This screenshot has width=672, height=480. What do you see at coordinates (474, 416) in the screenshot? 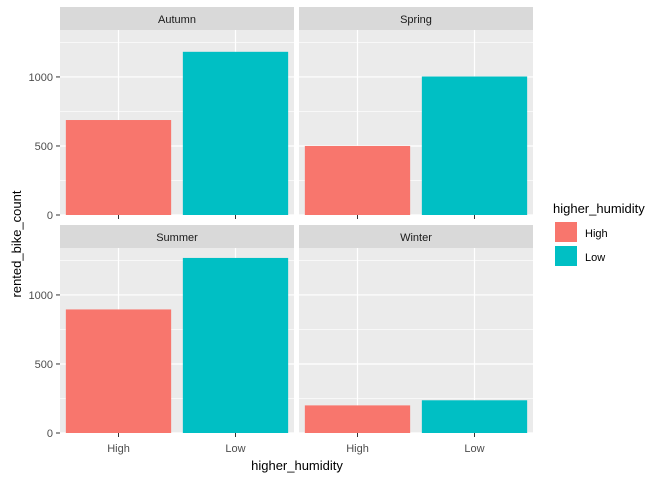
I see `bar-winter-low` at bounding box center [474, 416].